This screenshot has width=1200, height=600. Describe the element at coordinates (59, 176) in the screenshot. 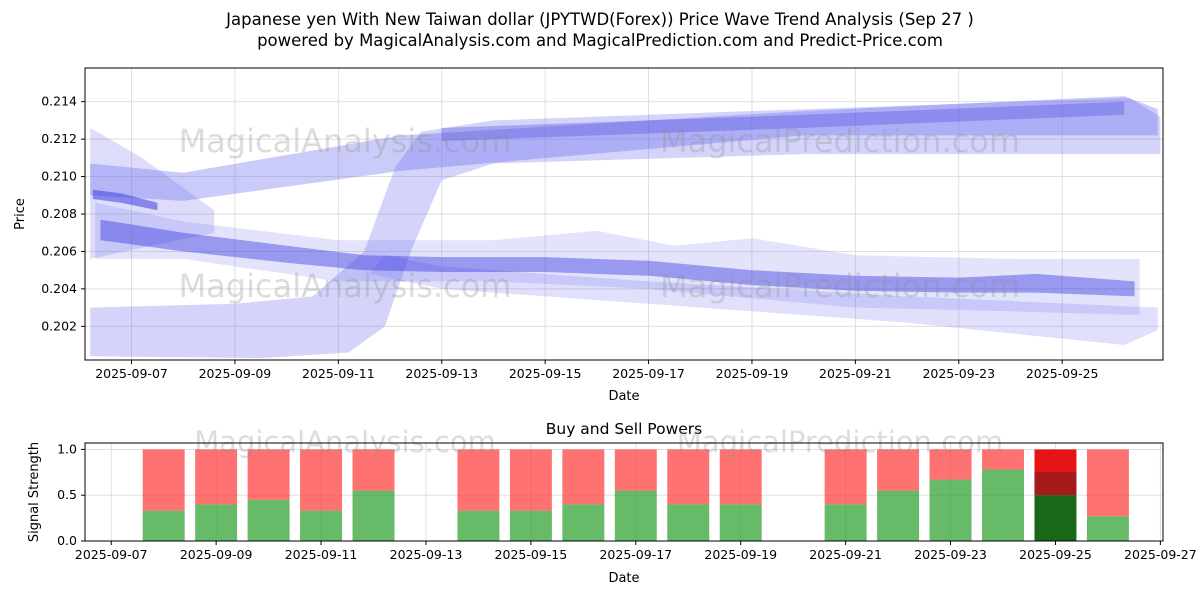

I see `y-tick-label: 0.210` at that location.